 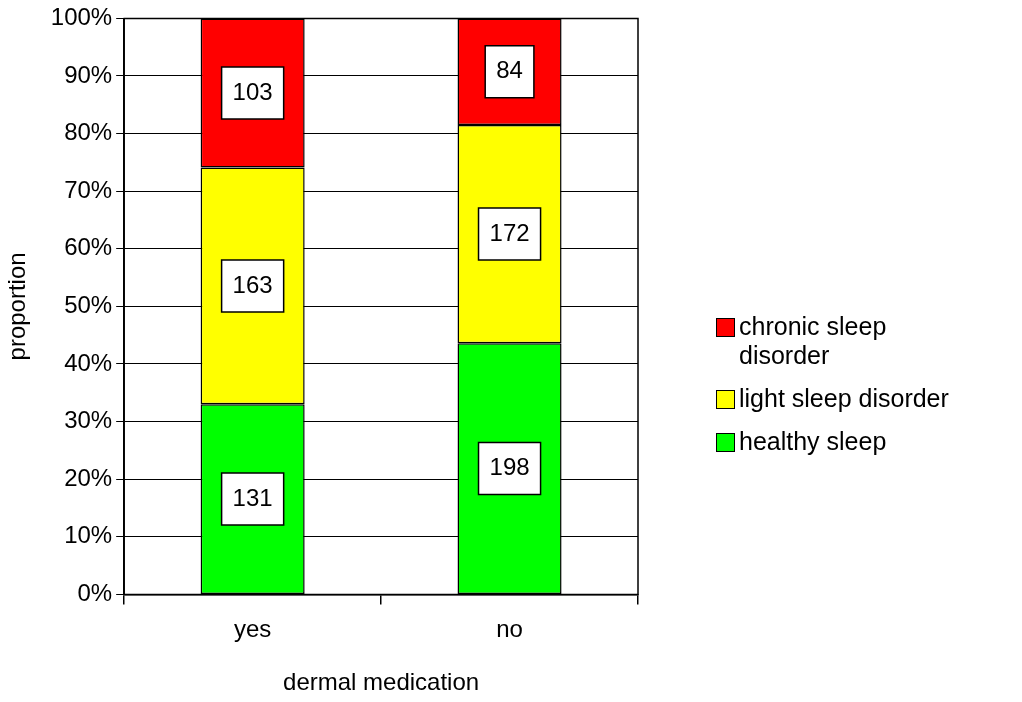 What do you see at coordinates (509, 70) in the screenshot?
I see `annotation: 84` at bounding box center [509, 70].